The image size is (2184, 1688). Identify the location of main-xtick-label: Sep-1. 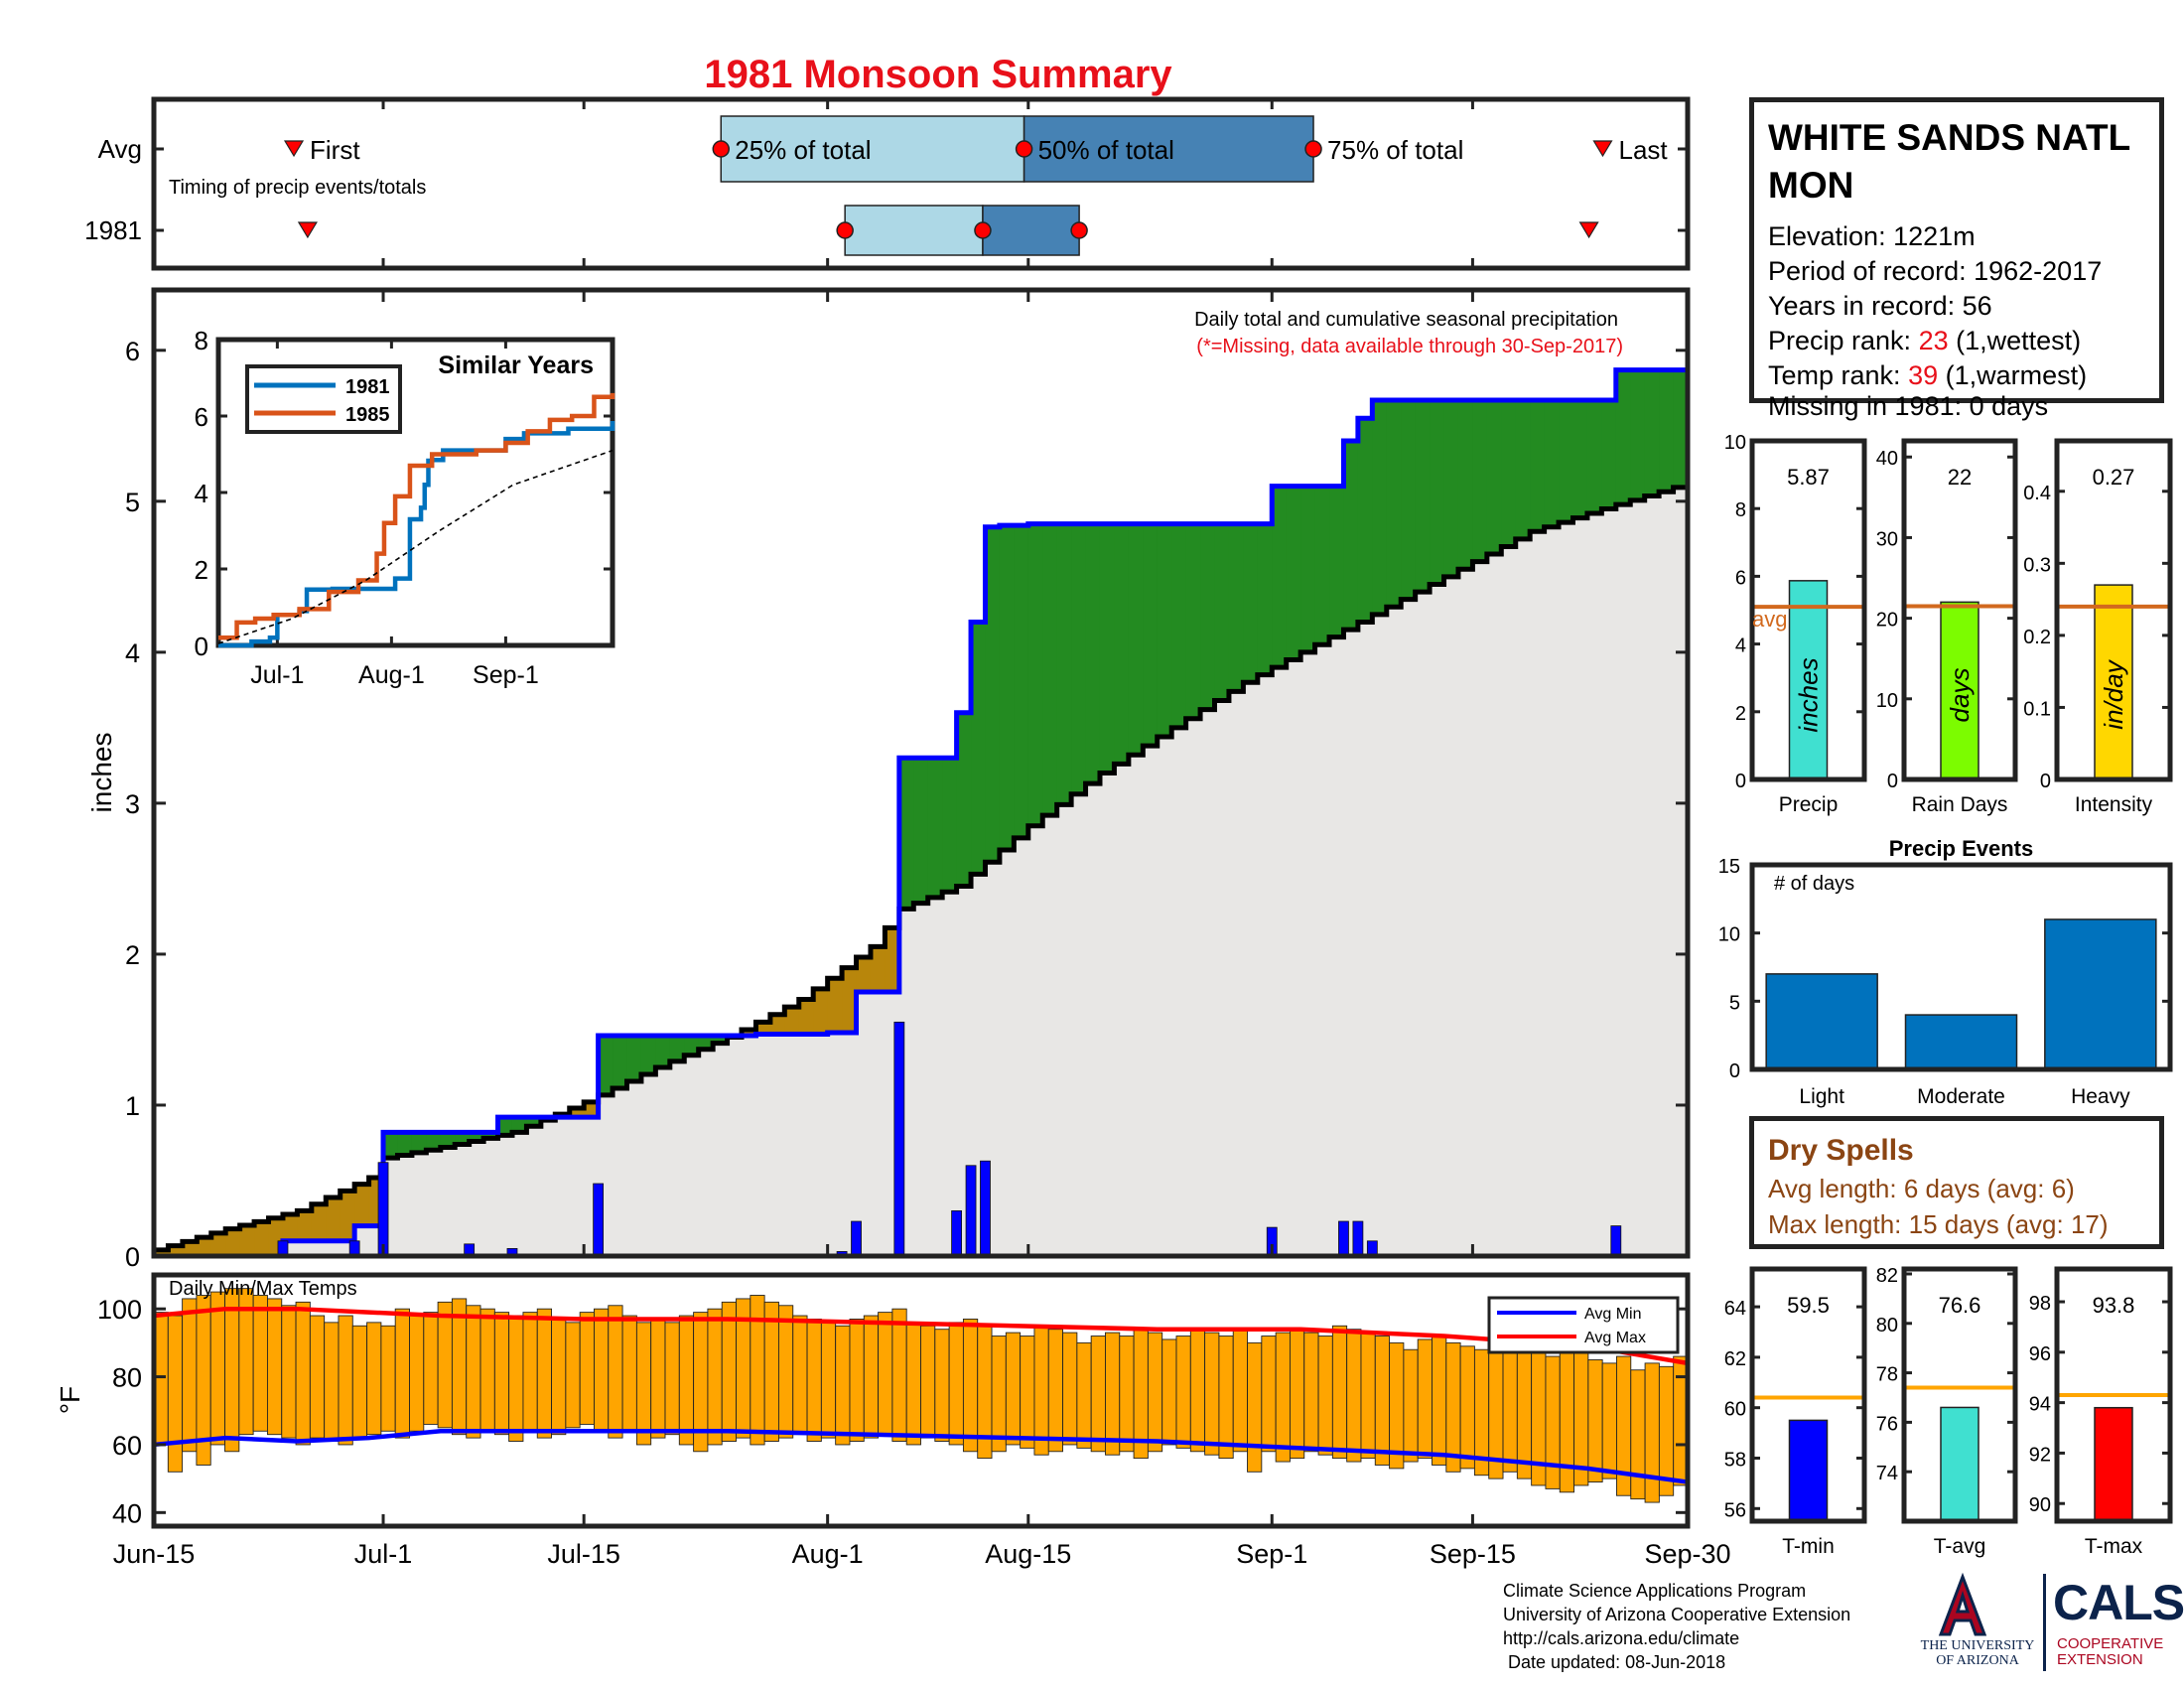
(1271, 1554).